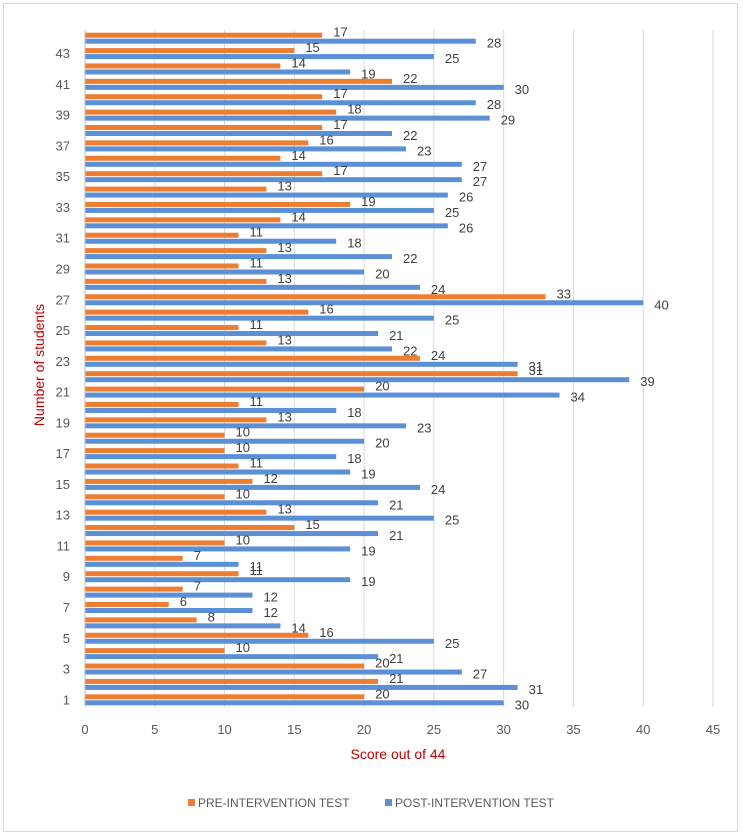 This screenshot has width=743, height=837. What do you see at coordinates (63, 145) in the screenshot?
I see `y-tick-label: 37` at bounding box center [63, 145].